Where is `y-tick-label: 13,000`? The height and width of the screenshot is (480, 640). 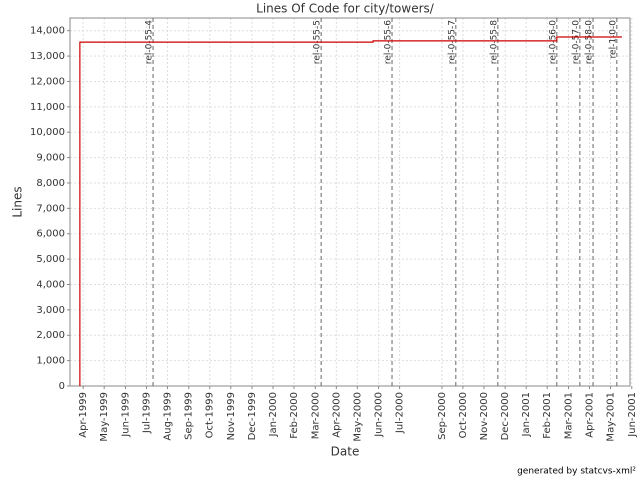
y-tick-label: 13,000 is located at coordinates (47, 56).